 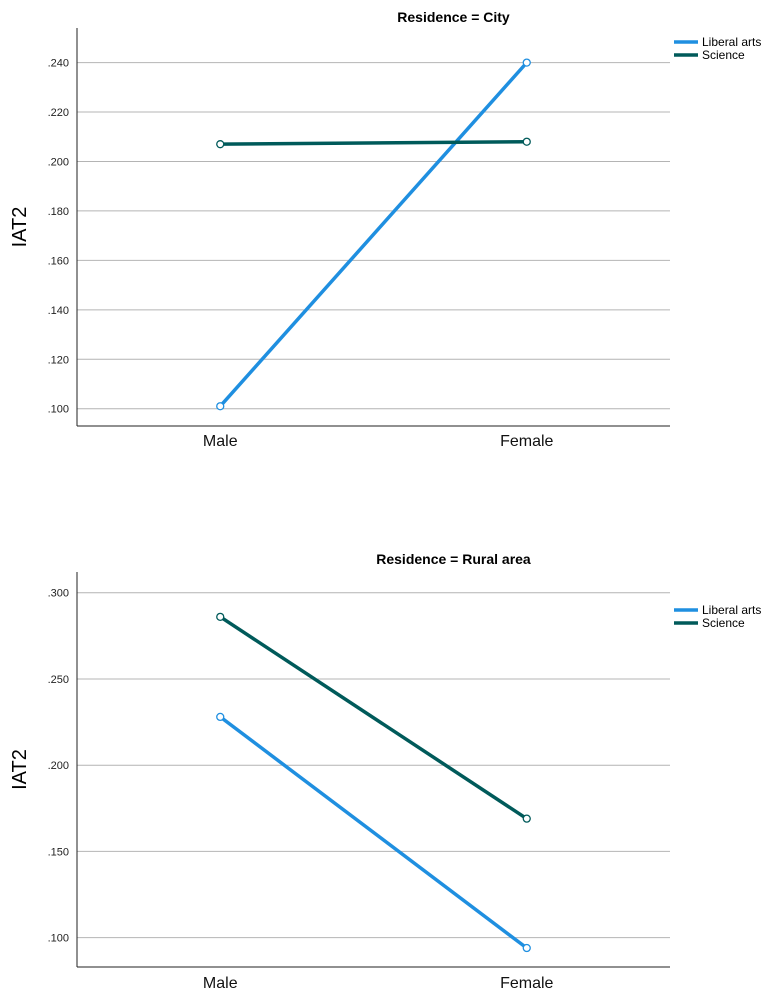 I want to click on y-tick-label: .160, so click(x=58, y=261).